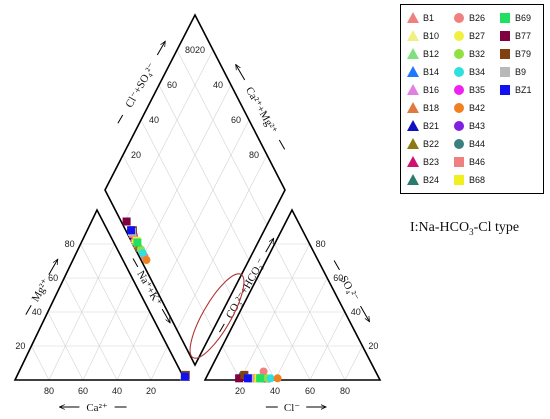 The image size is (550, 419). What do you see at coordinates (144, 81) in the screenshot?
I see `cl-so4-axis-label: Cl⁻+SO₄²⁻` at bounding box center [144, 81].